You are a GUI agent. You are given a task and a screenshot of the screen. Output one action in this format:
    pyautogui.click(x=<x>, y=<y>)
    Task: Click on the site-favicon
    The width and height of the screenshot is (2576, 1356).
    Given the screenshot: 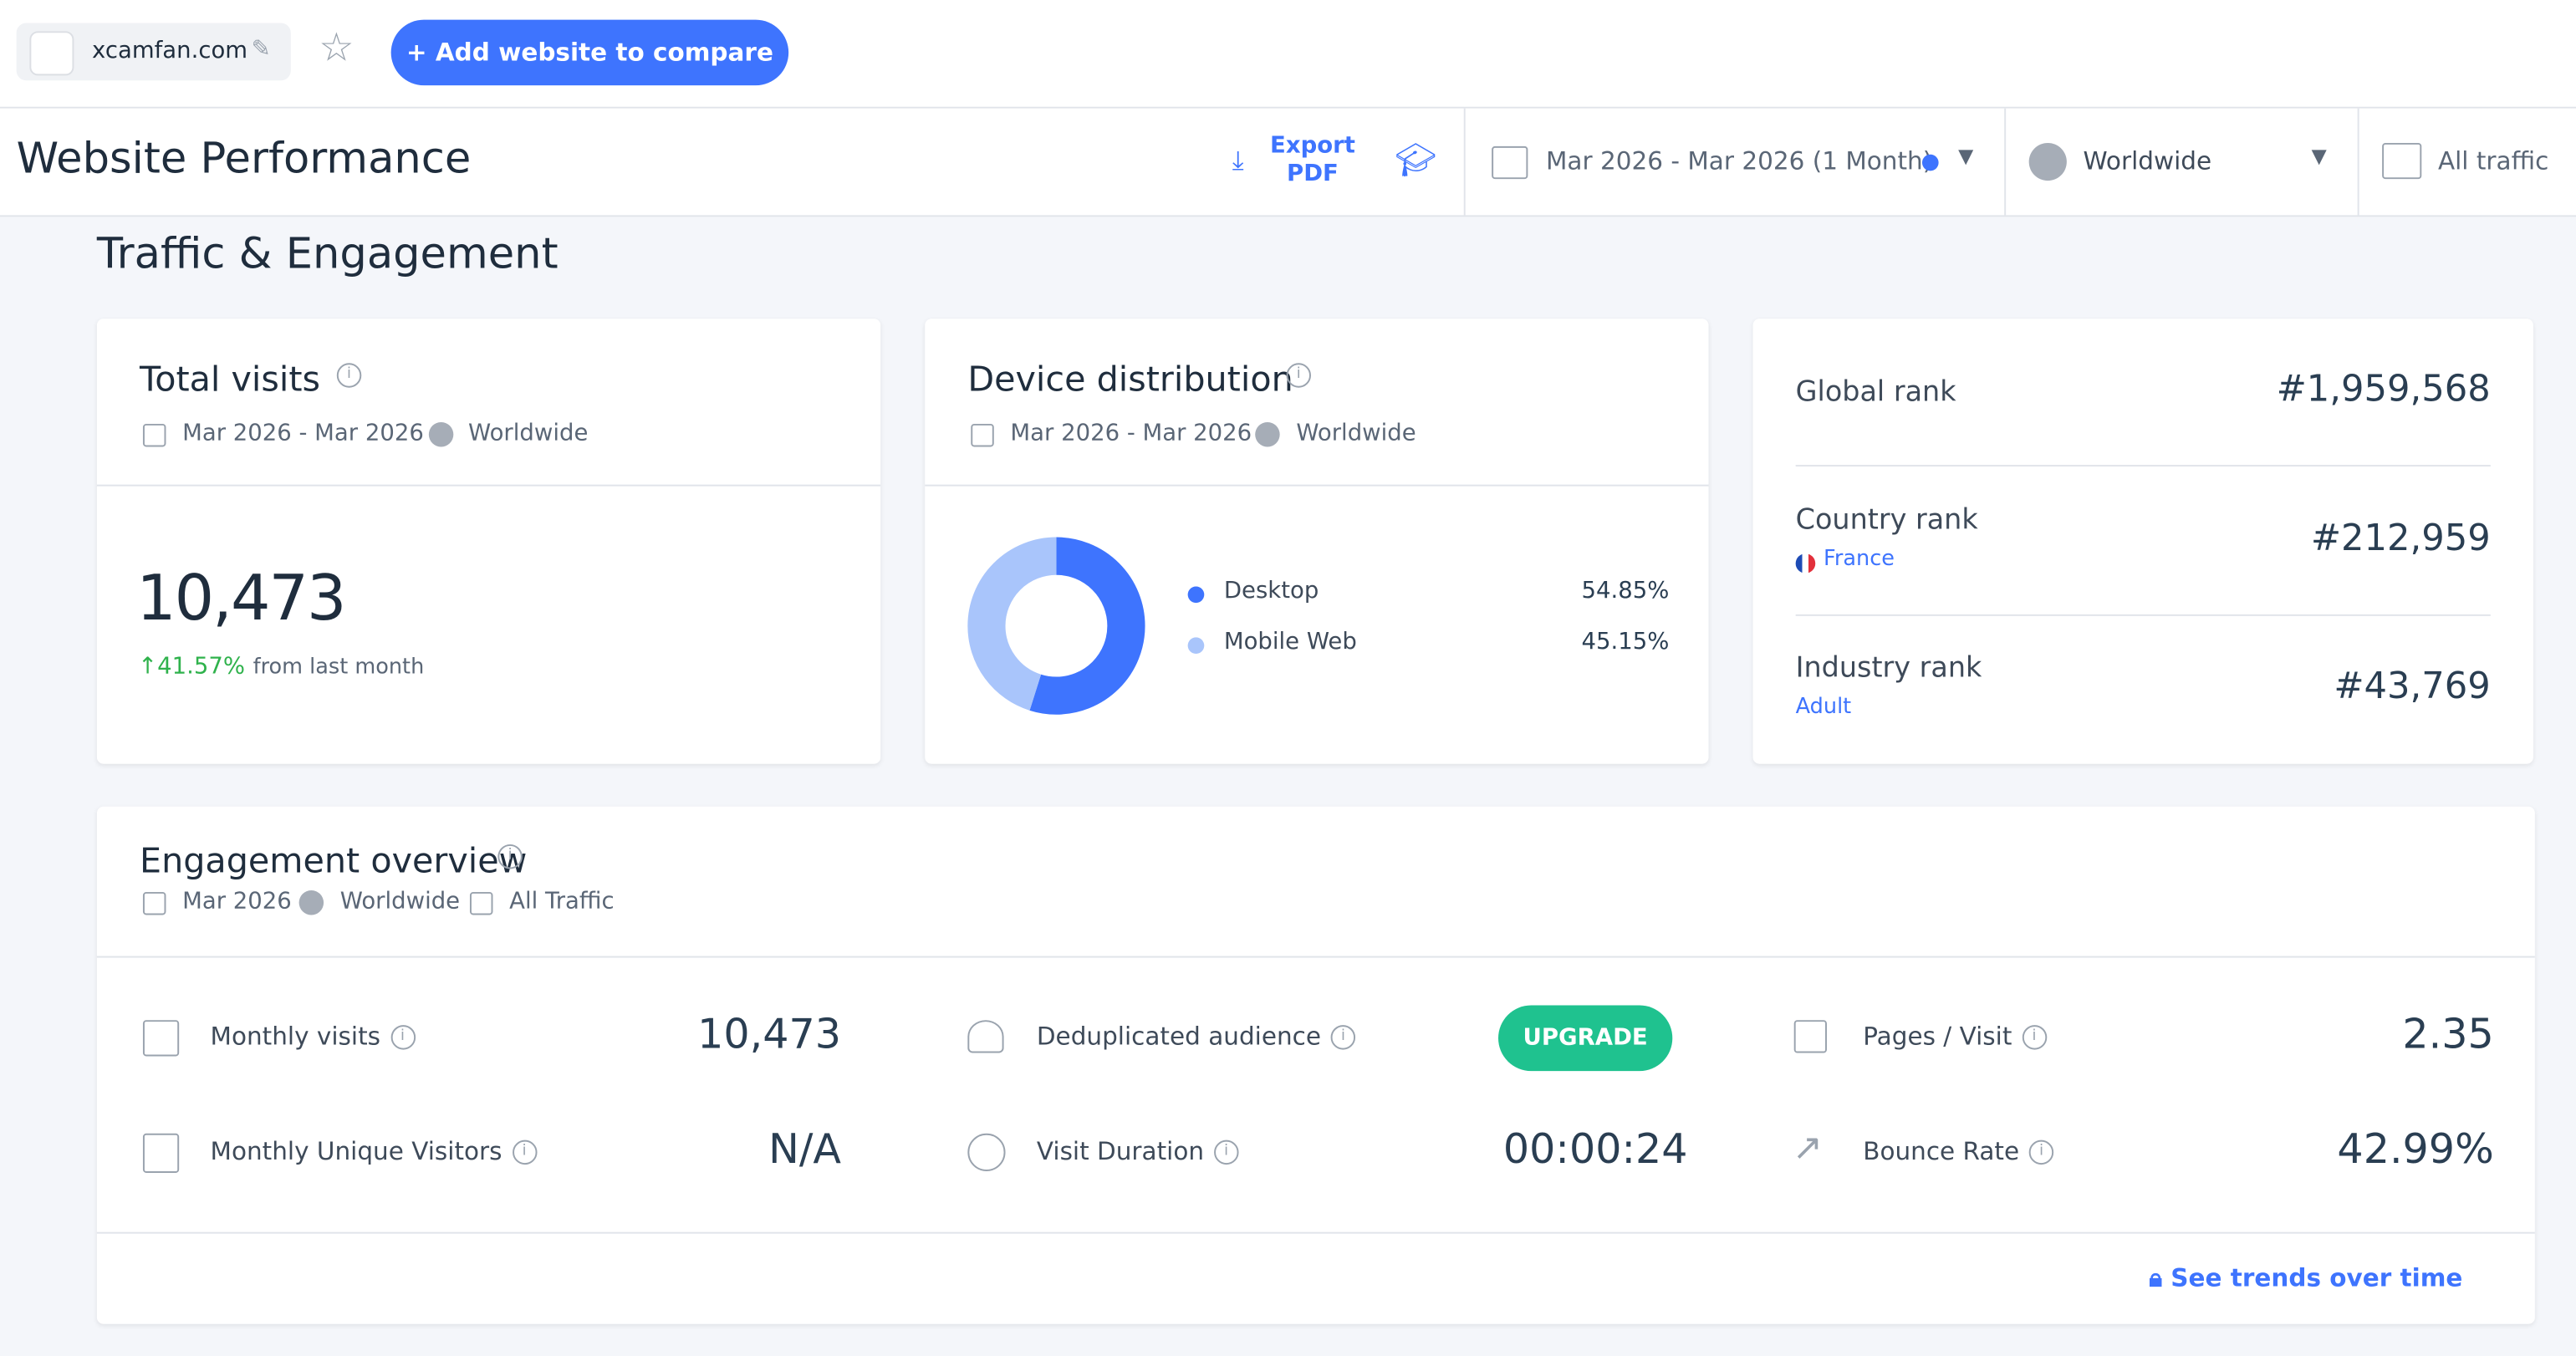 What is the action you would take?
    pyautogui.click(x=52, y=53)
    